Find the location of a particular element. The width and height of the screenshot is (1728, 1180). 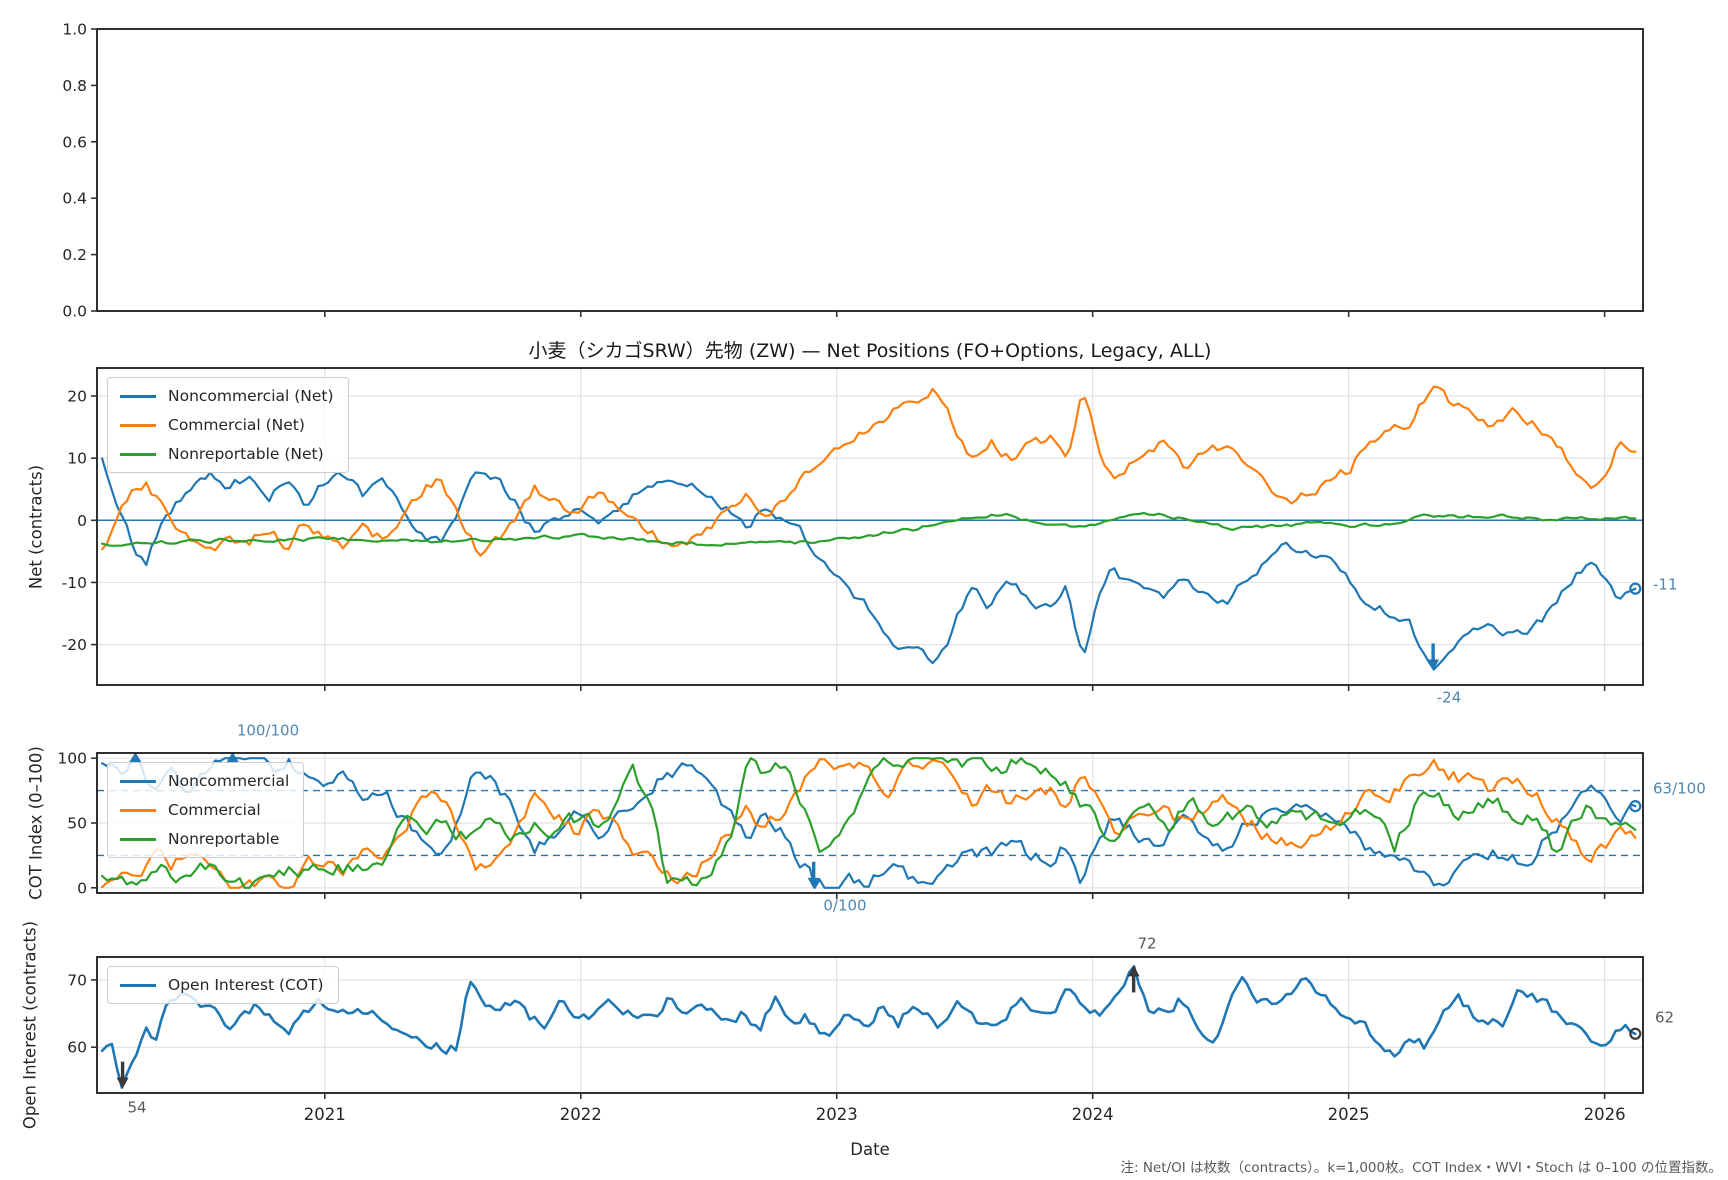

y-tick-label: 70 is located at coordinates (77, 980).